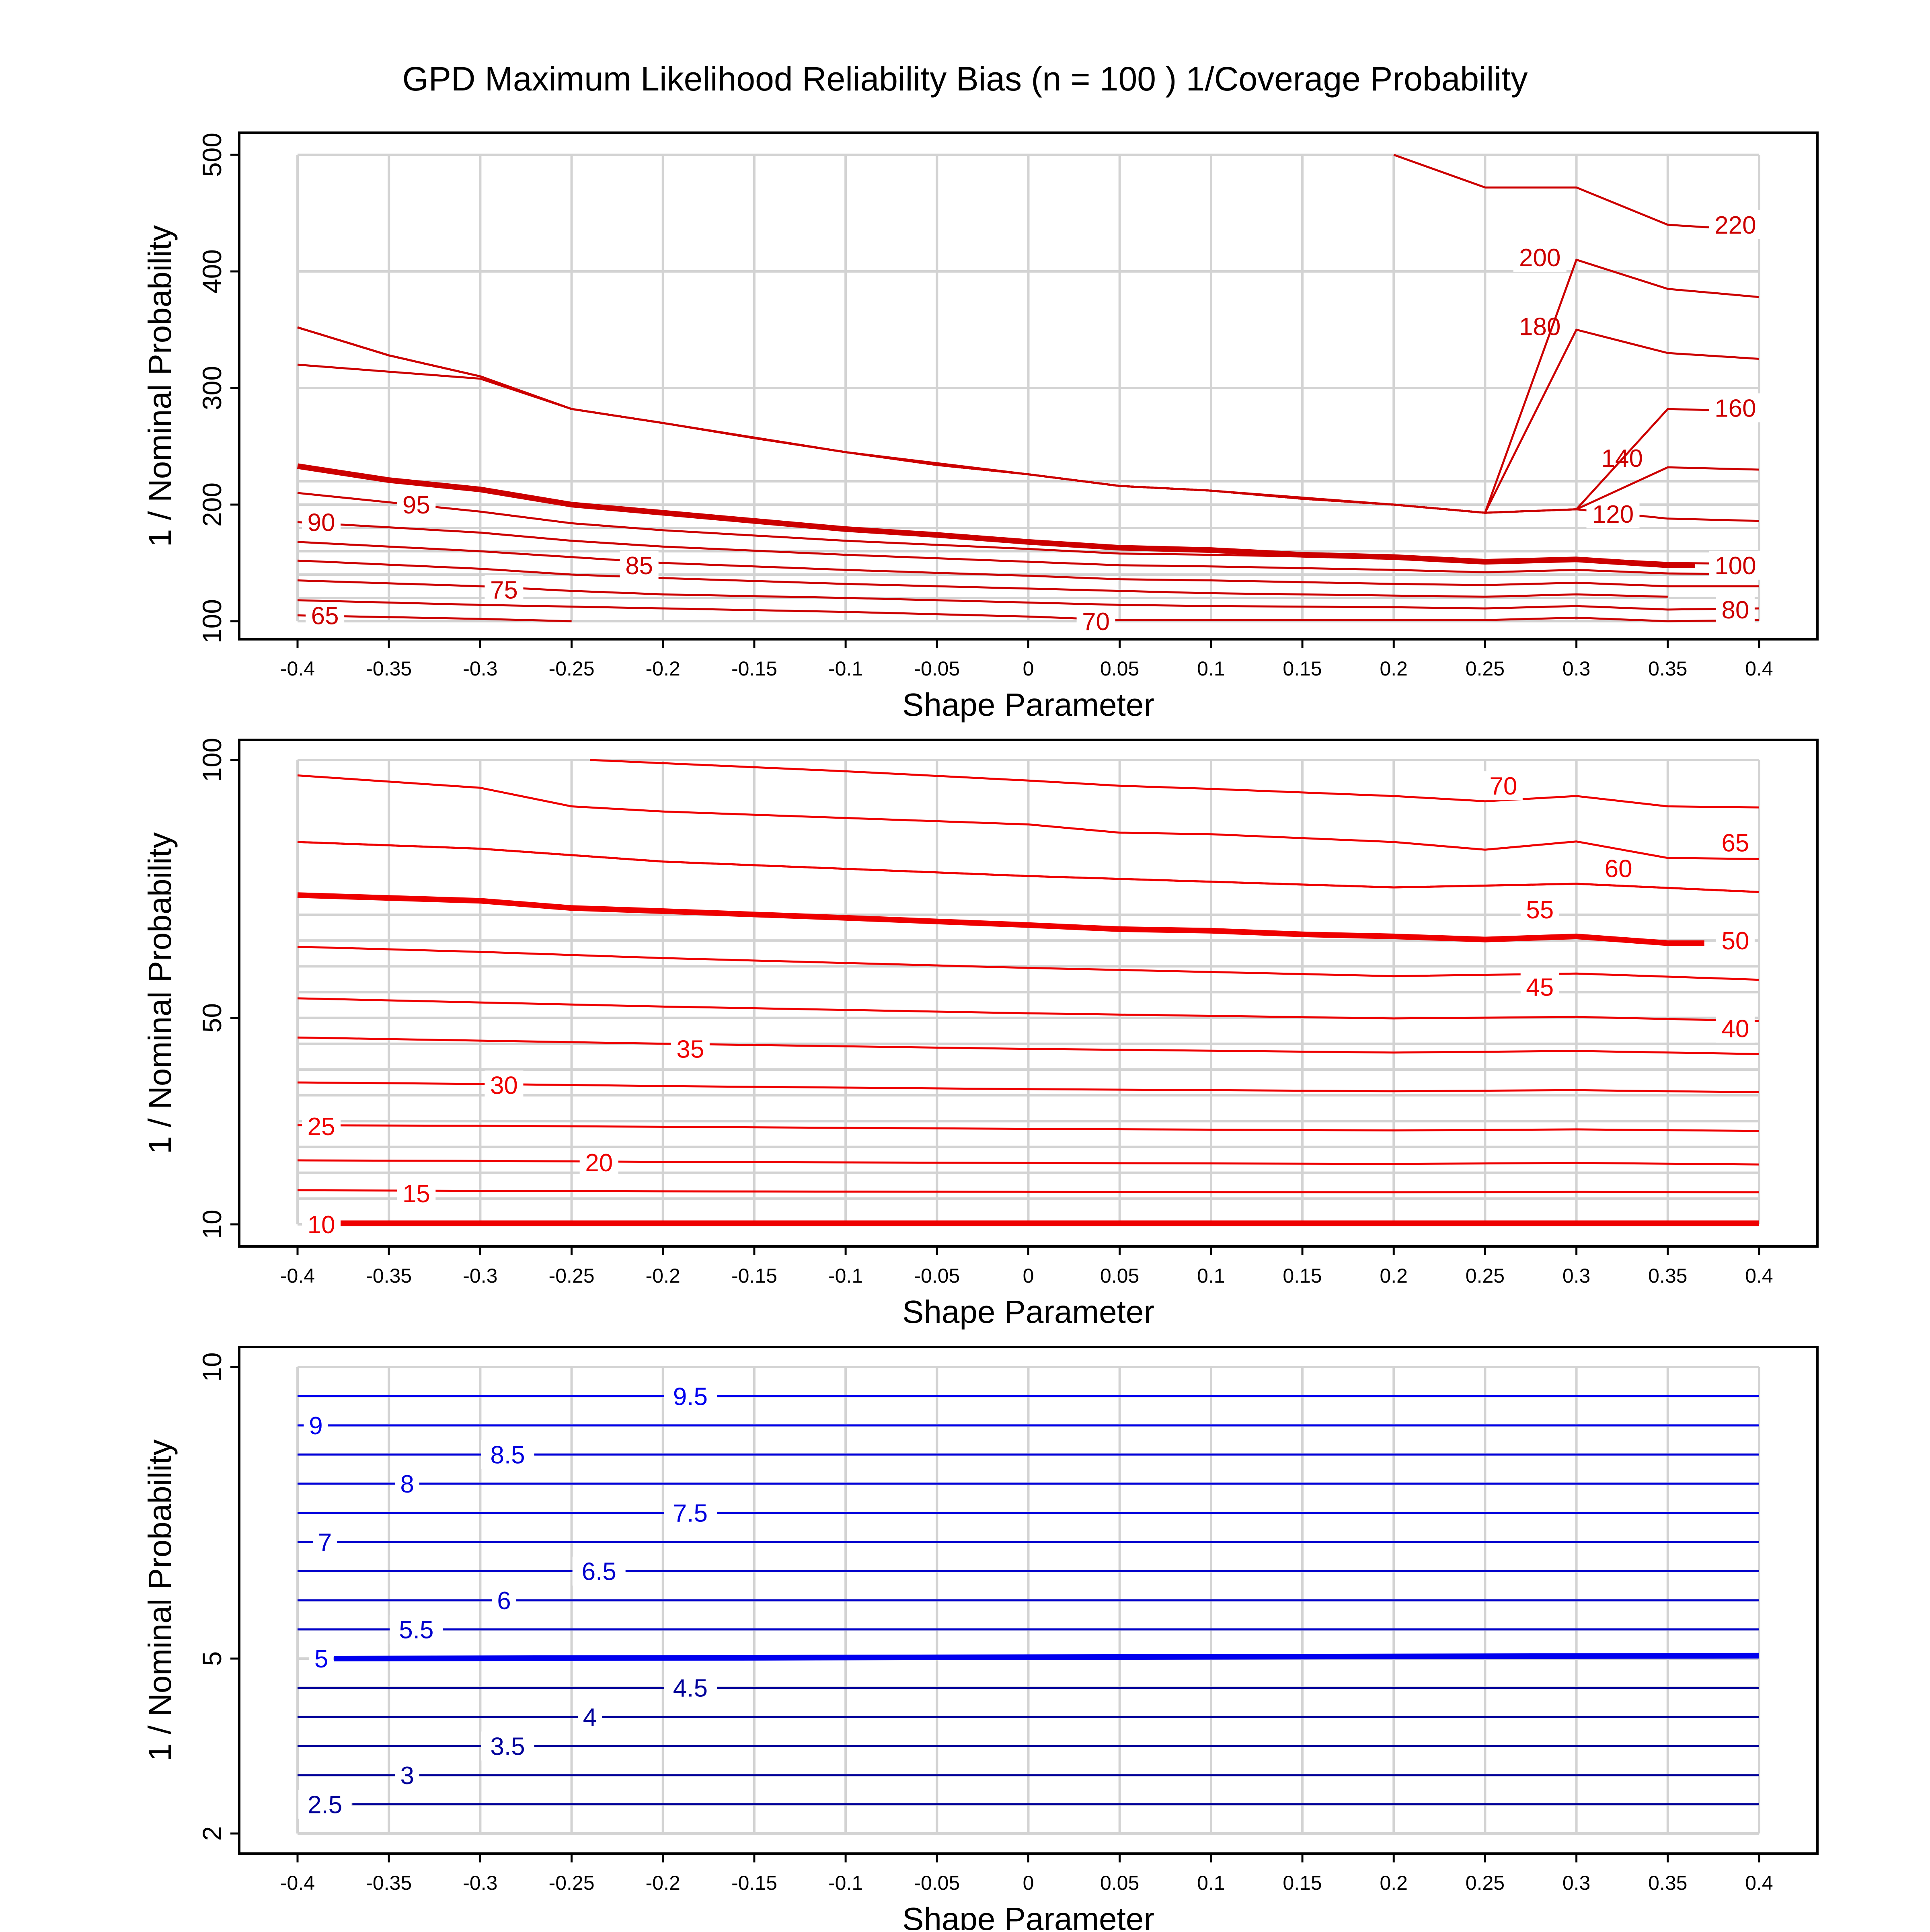 The height and width of the screenshot is (1932, 1930). Describe the element at coordinates (845, 668) in the screenshot. I see `x-tick-label: -0.1` at that location.